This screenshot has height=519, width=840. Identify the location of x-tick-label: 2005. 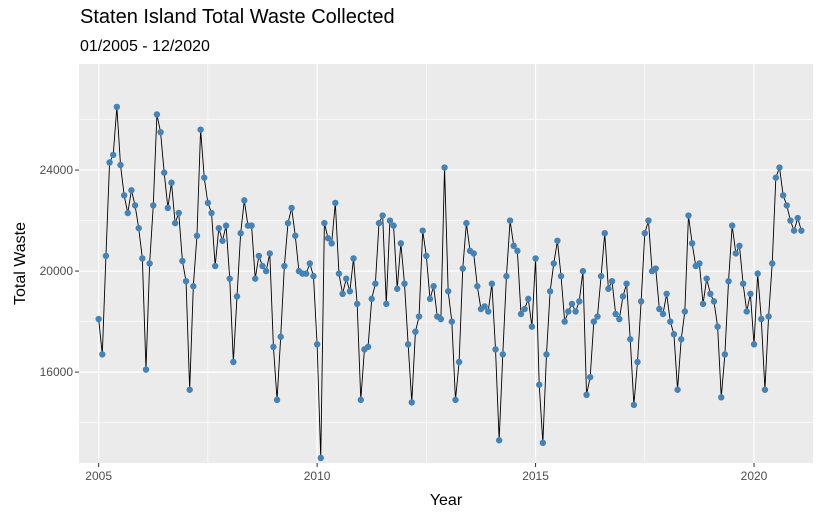
(98, 476).